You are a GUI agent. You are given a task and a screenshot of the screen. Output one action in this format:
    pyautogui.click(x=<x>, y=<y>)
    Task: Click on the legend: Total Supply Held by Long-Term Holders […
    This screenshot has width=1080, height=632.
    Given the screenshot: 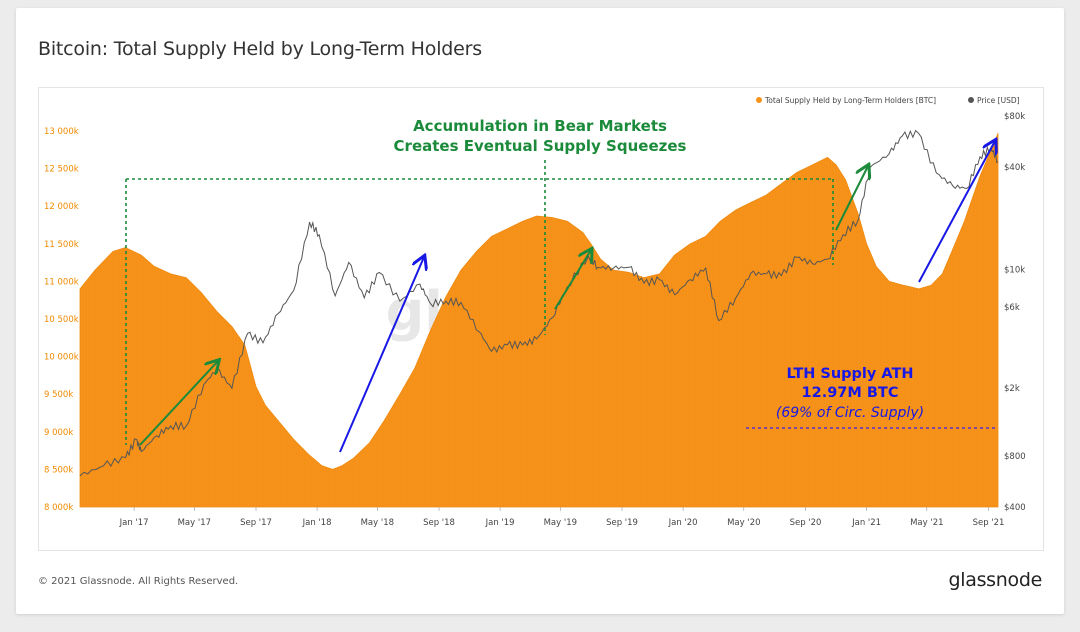 What is the action you would take?
    pyautogui.click(x=888, y=100)
    